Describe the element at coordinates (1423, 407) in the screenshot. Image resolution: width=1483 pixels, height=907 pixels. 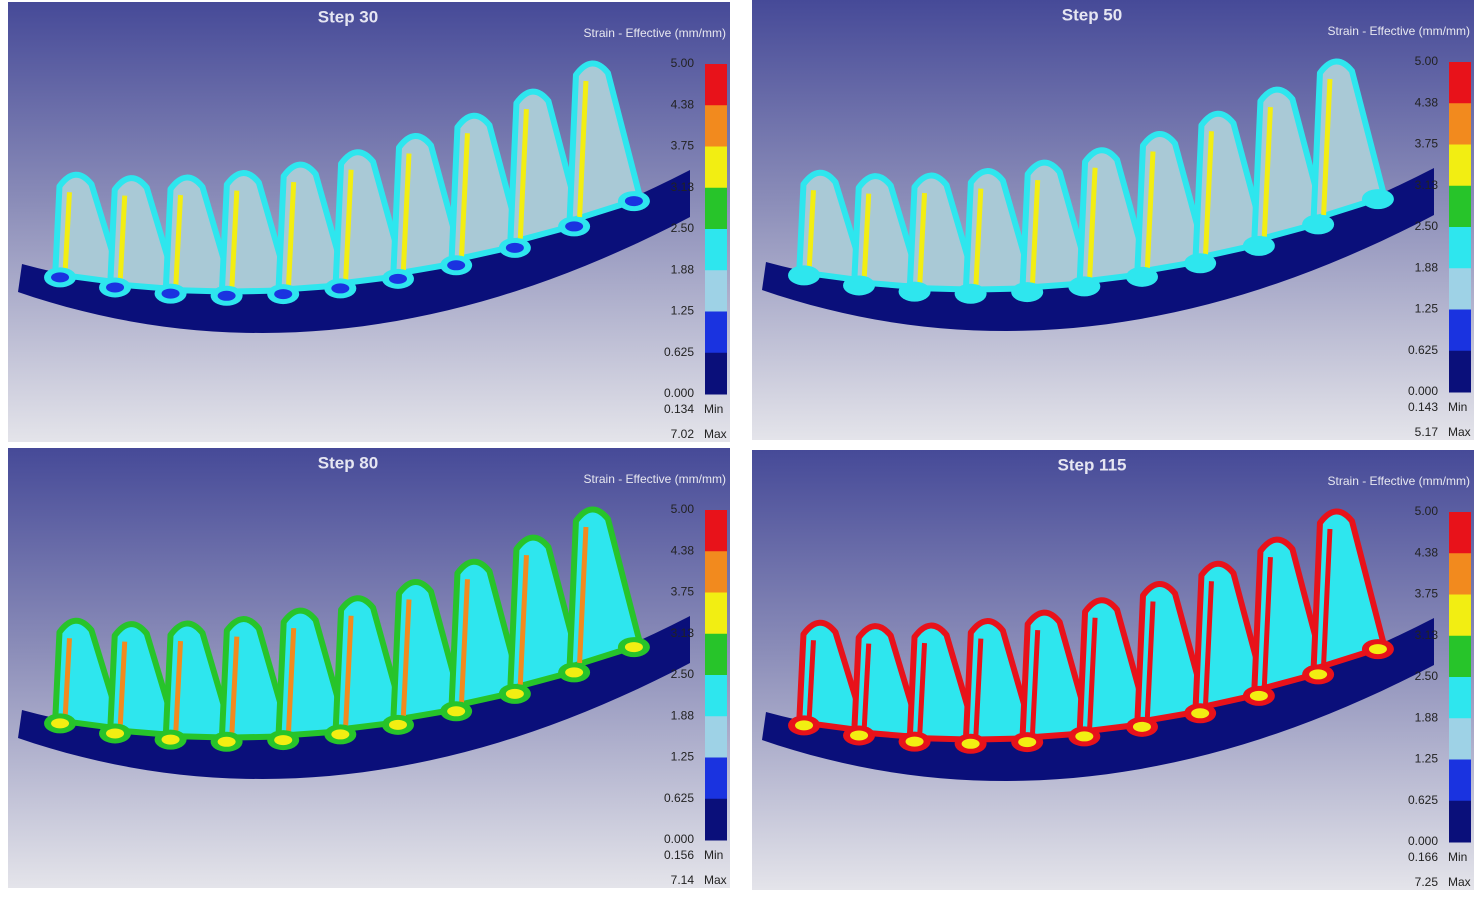
I see `min-value: 0.143` at that location.